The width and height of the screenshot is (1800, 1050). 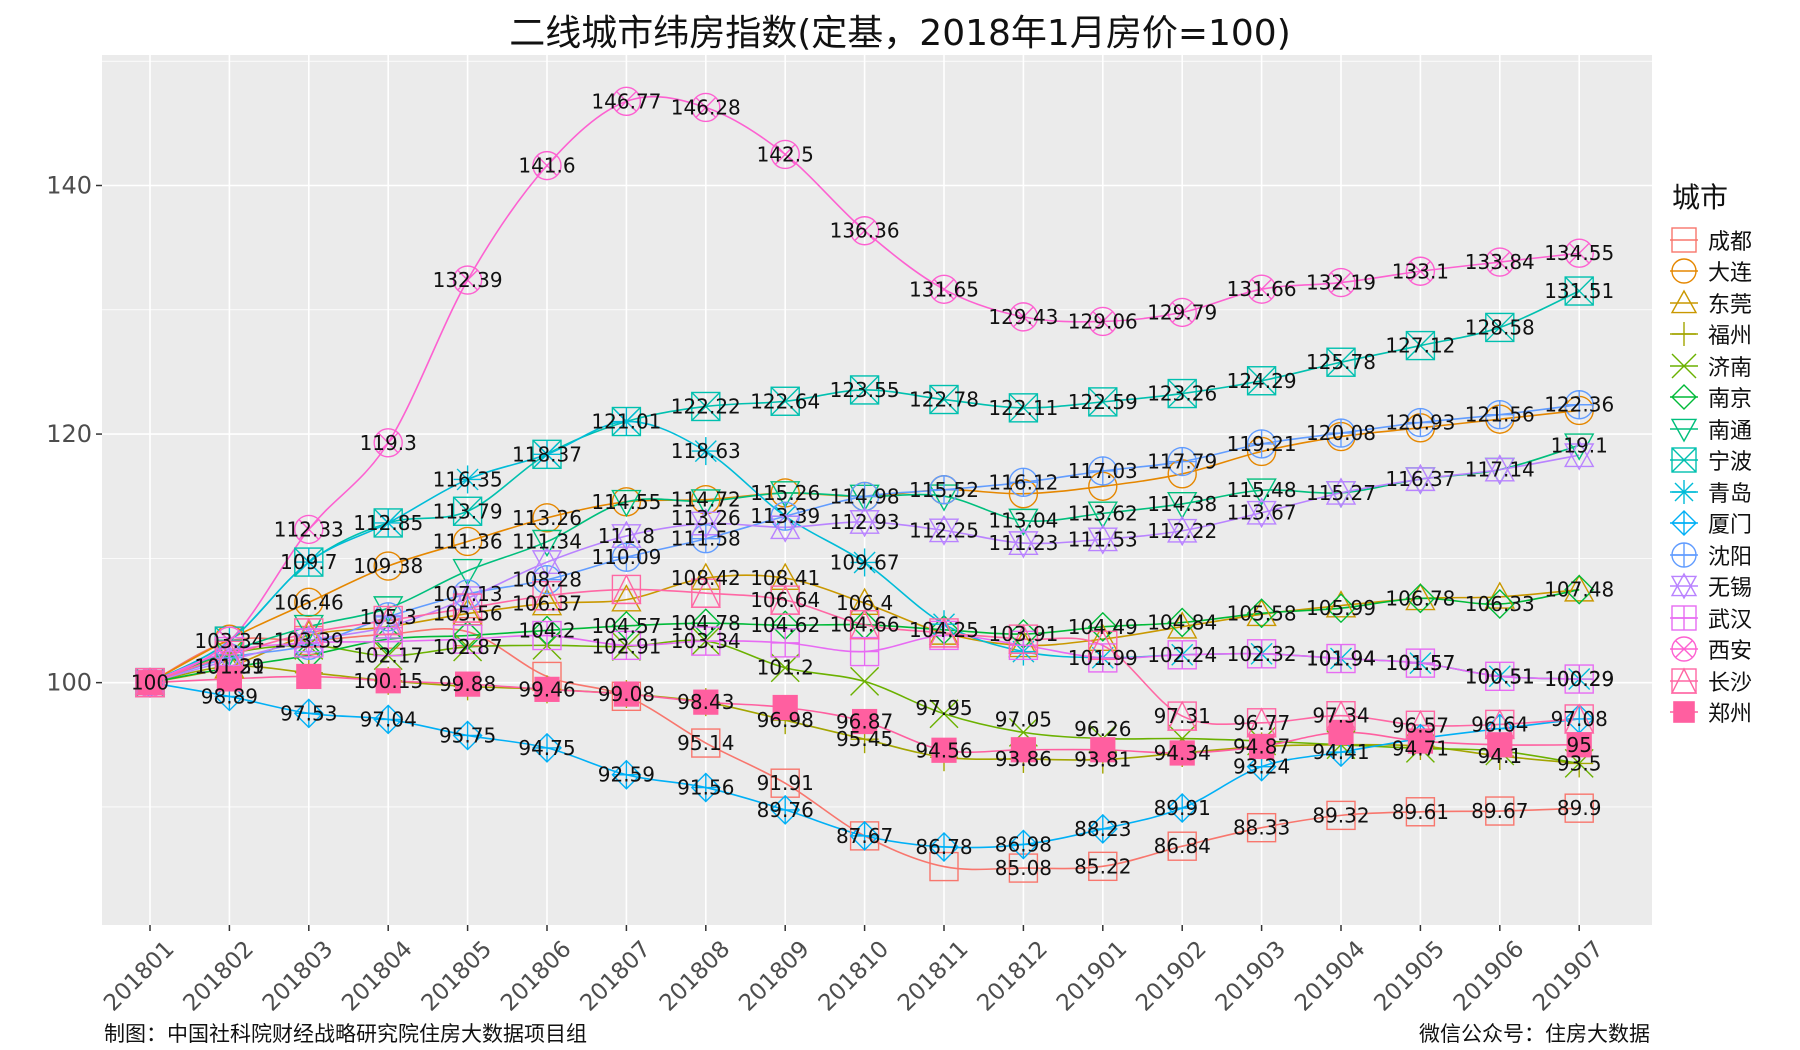 I want to click on data-label: 114.98, so click(x=865, y=496).